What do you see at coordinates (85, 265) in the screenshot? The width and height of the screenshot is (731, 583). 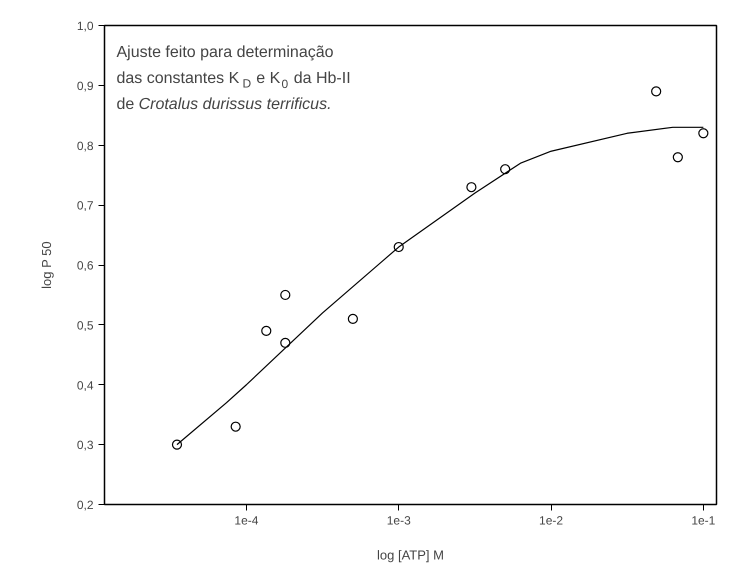 I see `y-tick-label: 0,6` at bounding box center [85, 265].